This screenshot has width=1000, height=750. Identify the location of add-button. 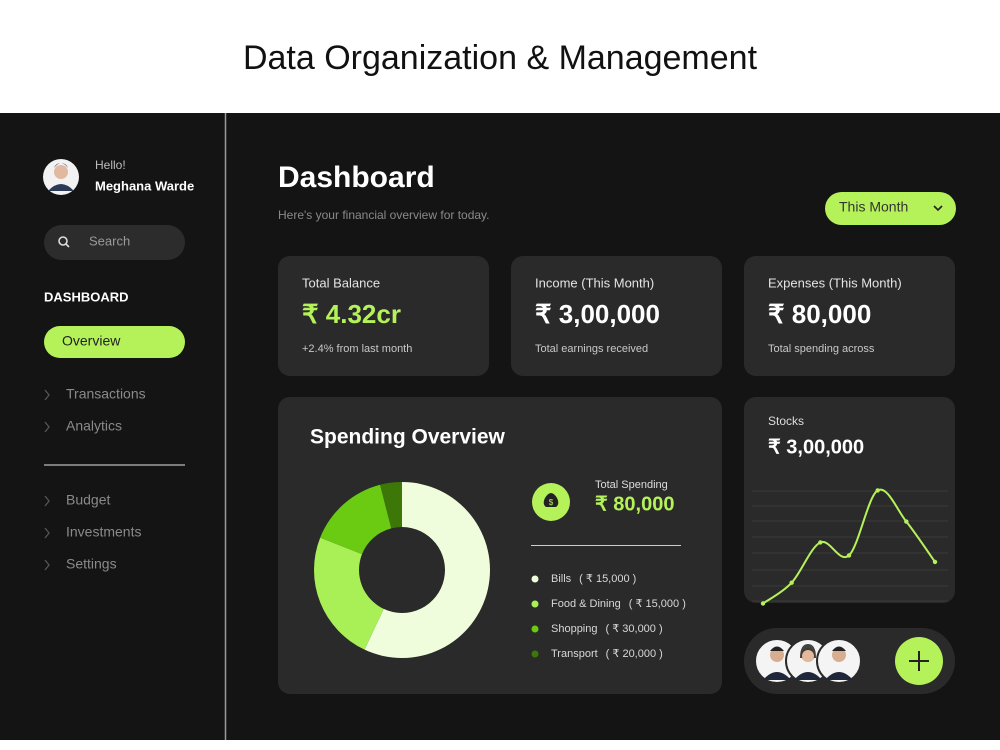
(919, 661).